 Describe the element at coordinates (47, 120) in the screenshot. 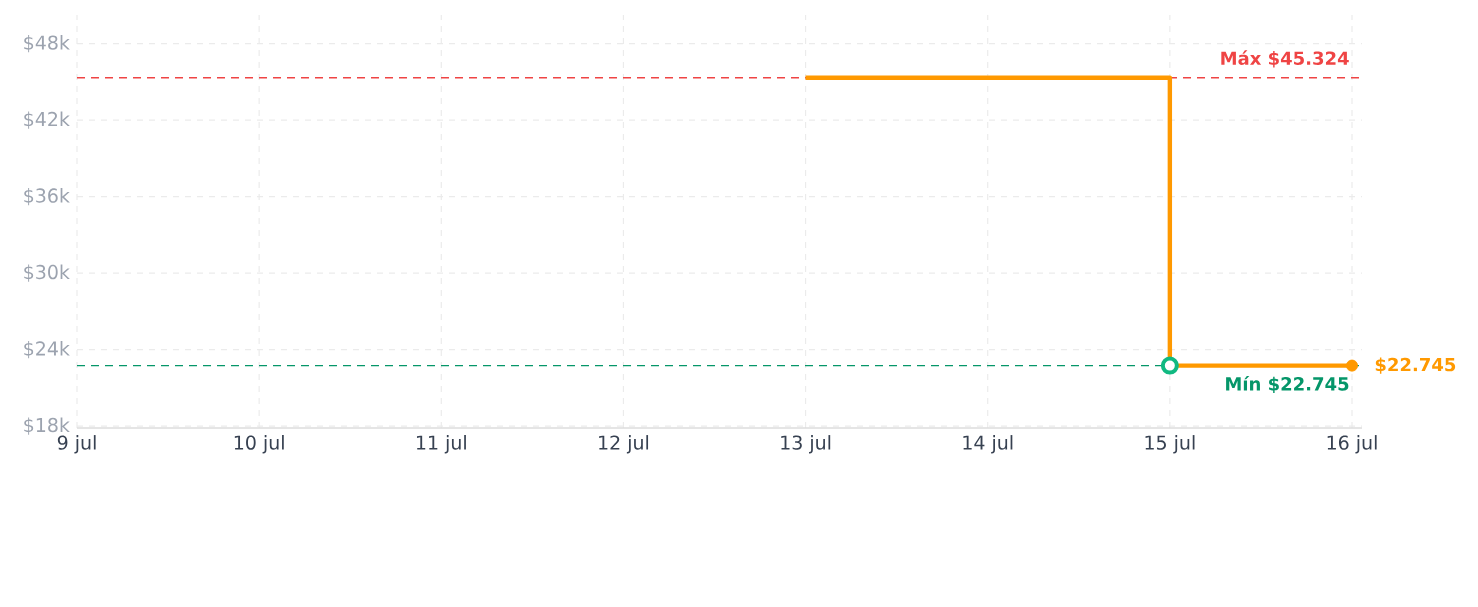

I see `y-tick-label: $42k` at that location.